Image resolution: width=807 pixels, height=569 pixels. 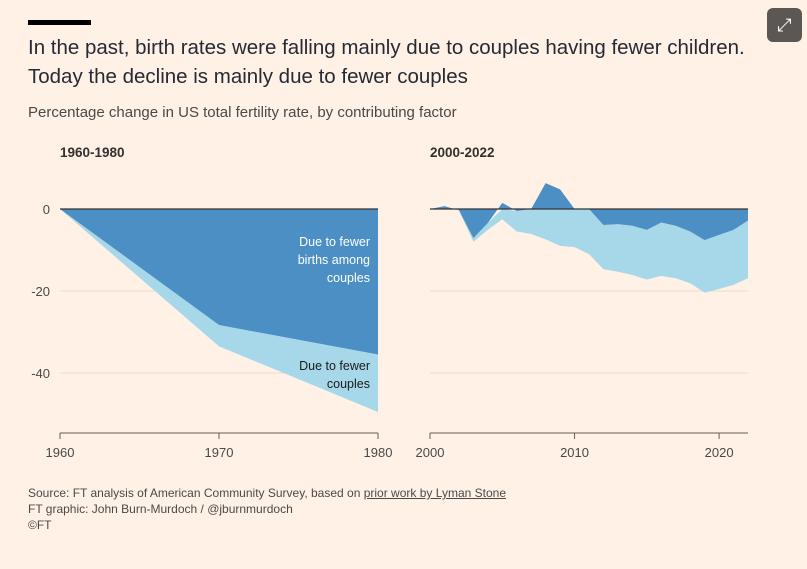 I want to click on annotation-births: Due to fewer, so click(x=334, y=242).